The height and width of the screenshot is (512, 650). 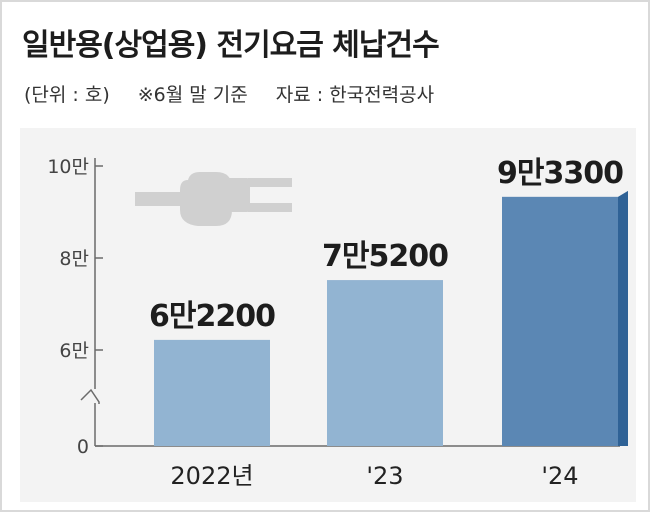 What do you see at coordinates (355, 95) in the screenshot?
I see `source-label: 자료 : 한국전력공사` at bounding box center [355, 95].